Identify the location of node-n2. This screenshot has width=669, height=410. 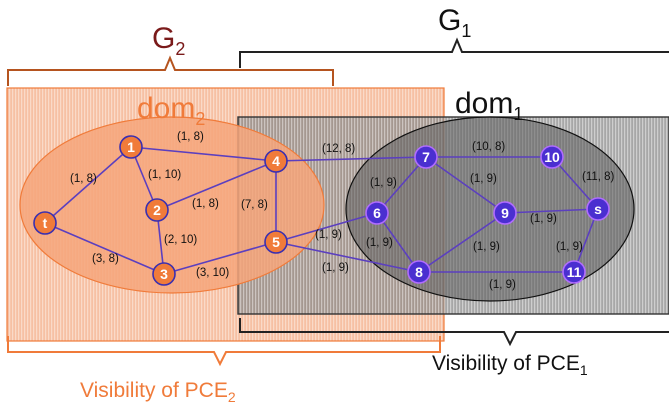
(157, 210).